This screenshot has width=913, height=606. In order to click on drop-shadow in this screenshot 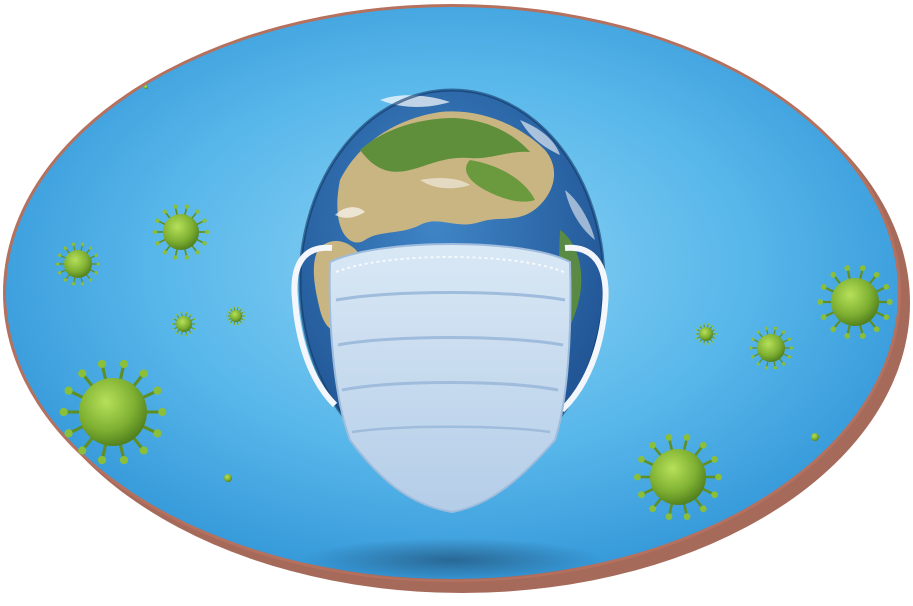, I will do `click(452, 559)`.